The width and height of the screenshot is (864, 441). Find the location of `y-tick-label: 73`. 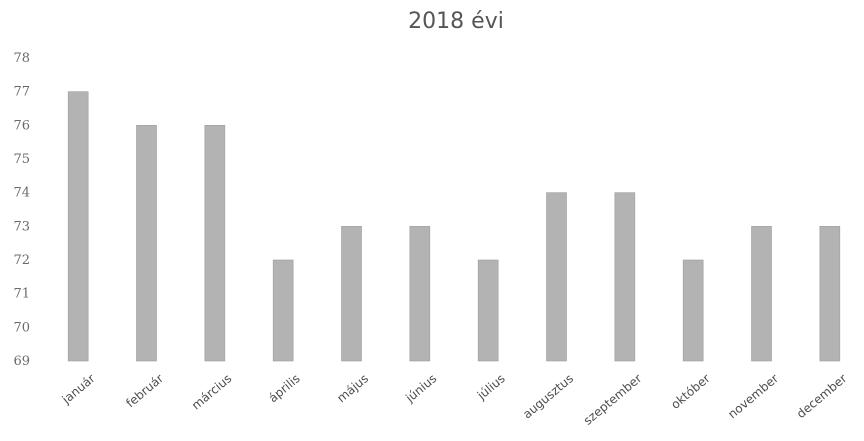

y-tick-label: 73 is located at coordinates (21, 226).